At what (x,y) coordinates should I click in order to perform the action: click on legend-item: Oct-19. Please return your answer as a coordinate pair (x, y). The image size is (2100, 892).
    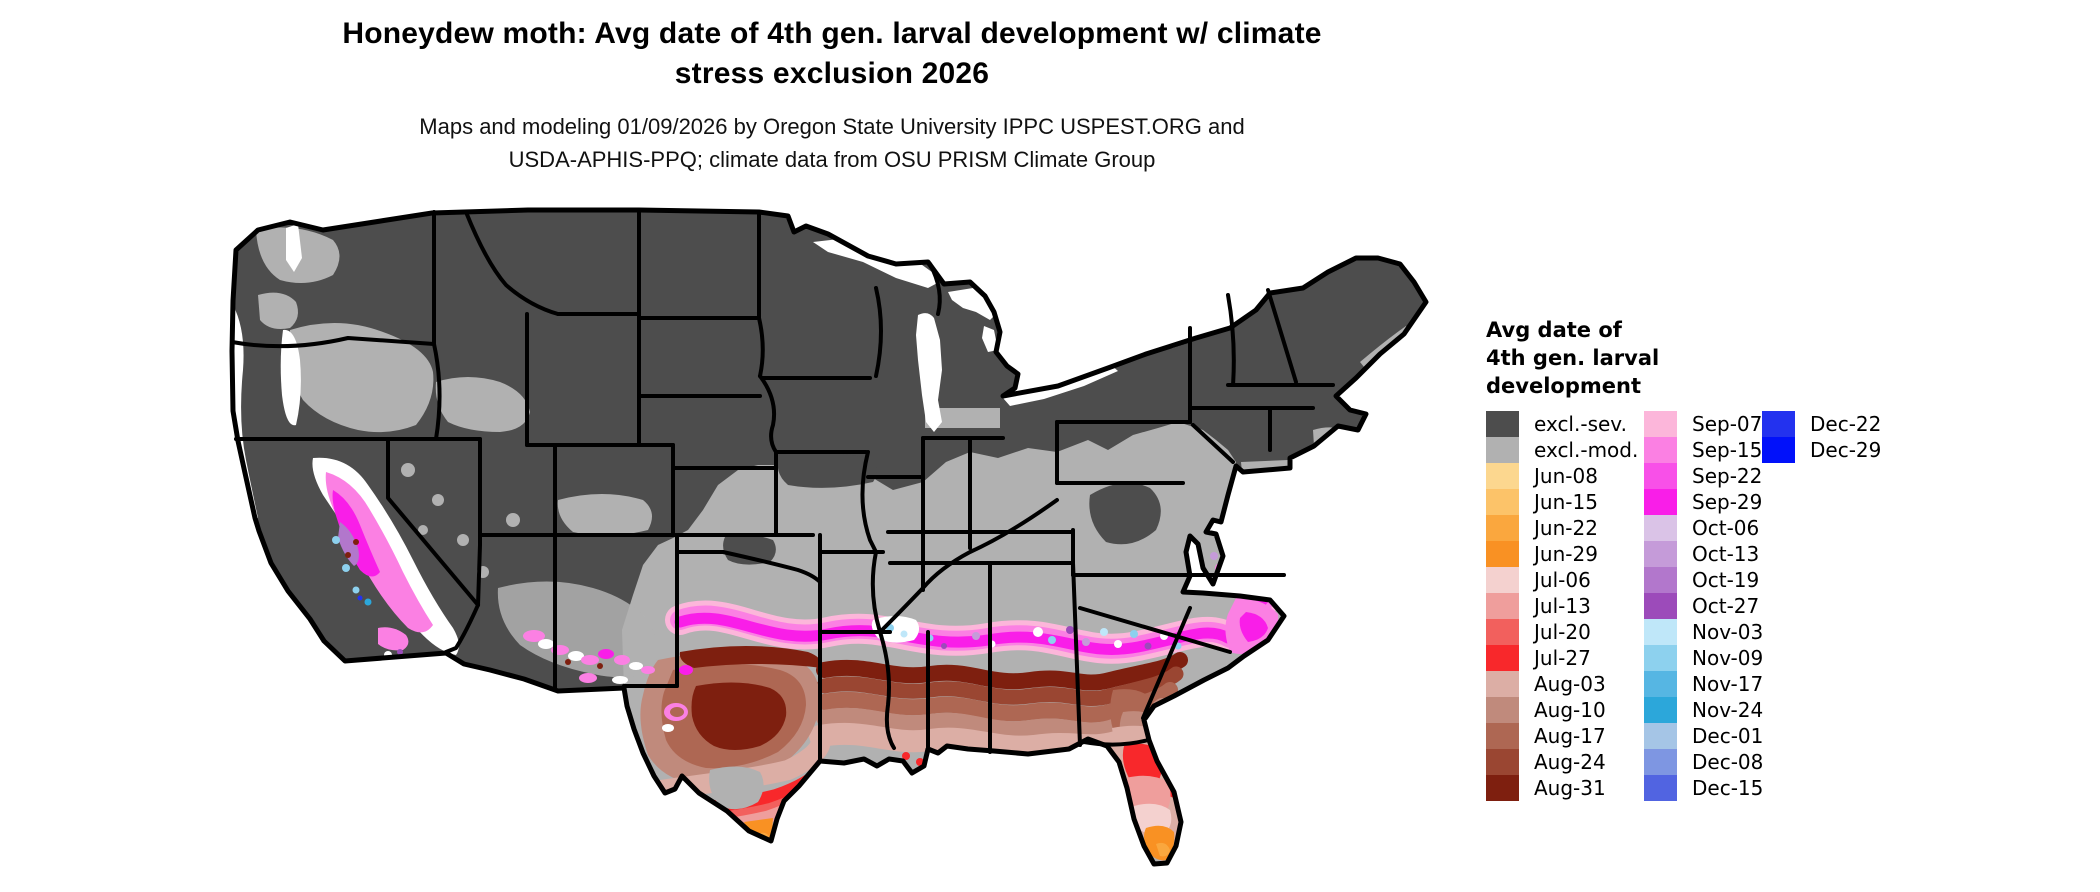
    Looking at the image, I should click on (1703, 580).